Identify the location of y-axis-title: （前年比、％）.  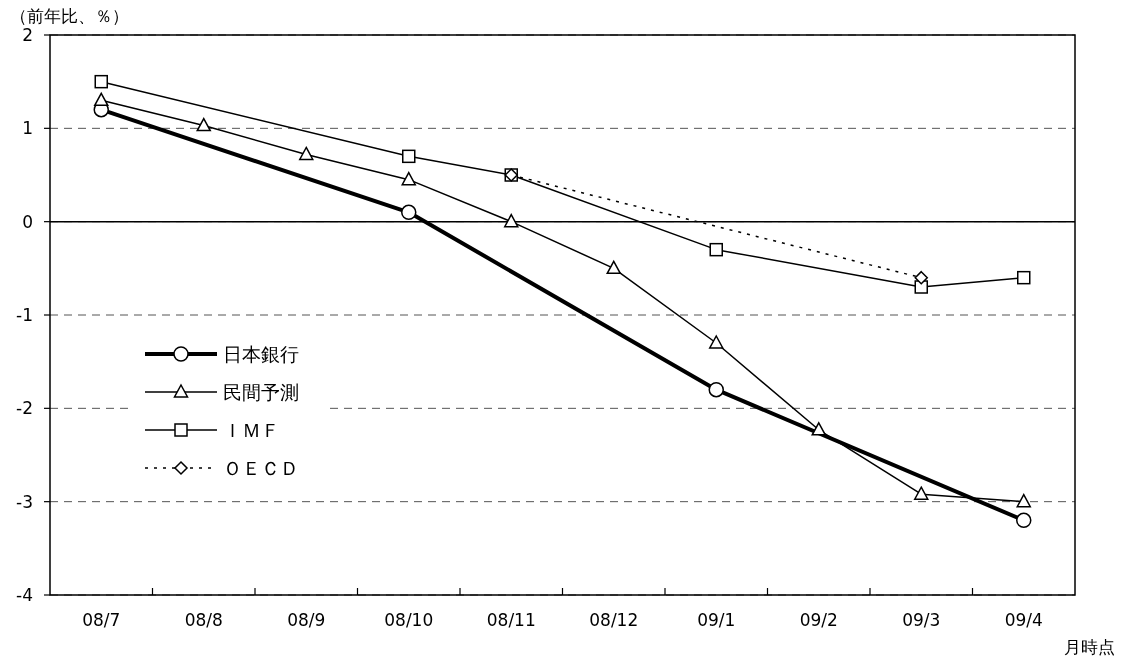
(69, 16).